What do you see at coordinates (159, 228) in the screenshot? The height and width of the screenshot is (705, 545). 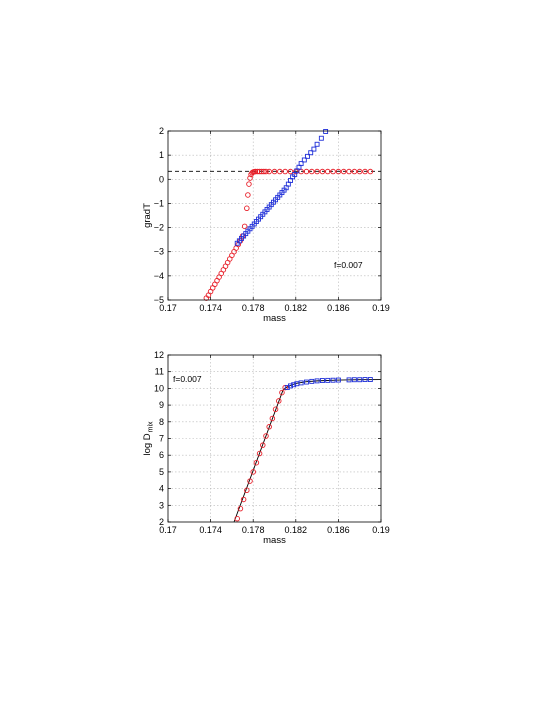 I see `y-tick-label: −2` at bounding box center [159, 228].